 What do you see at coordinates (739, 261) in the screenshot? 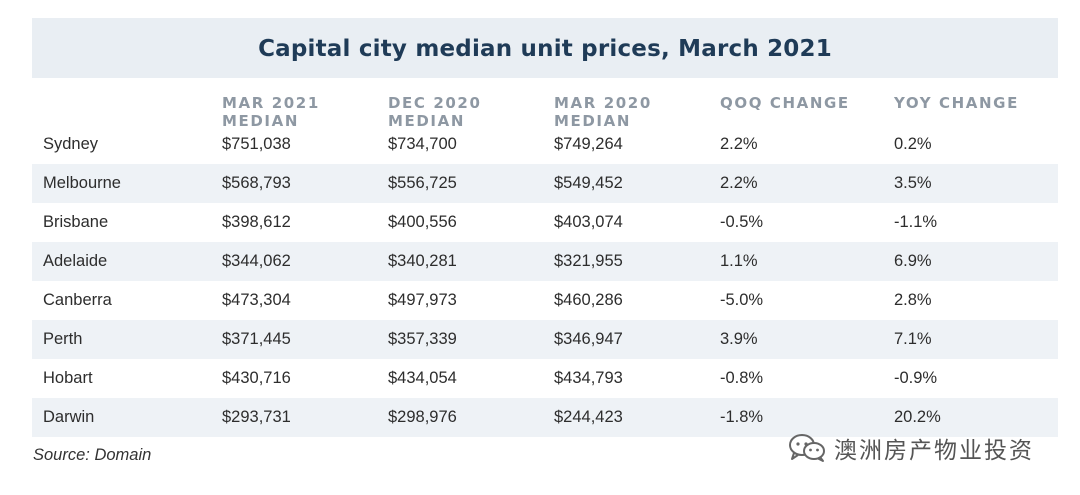
I see `table-cell-qoq: 1.1%` at bounding box center [739, 261].